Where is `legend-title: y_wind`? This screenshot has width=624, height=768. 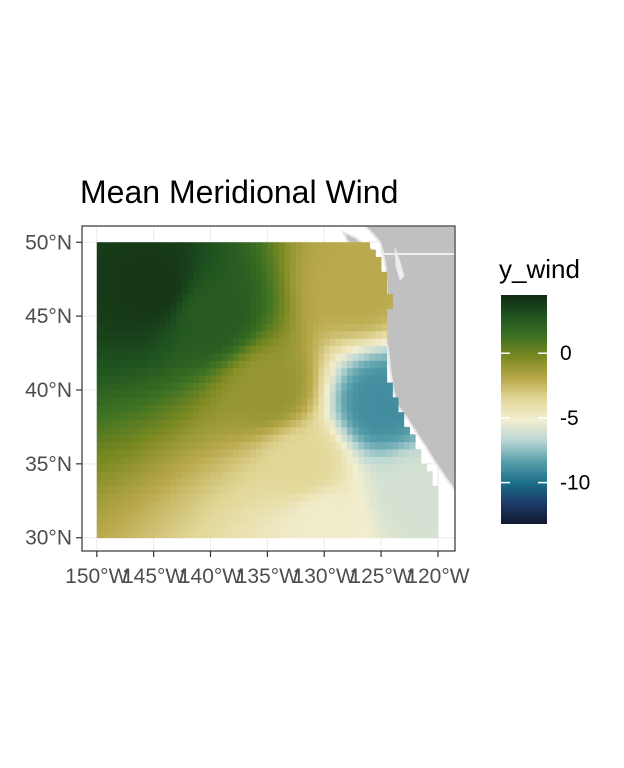
legend-title: y_wind is located at coordinates (539, 269).